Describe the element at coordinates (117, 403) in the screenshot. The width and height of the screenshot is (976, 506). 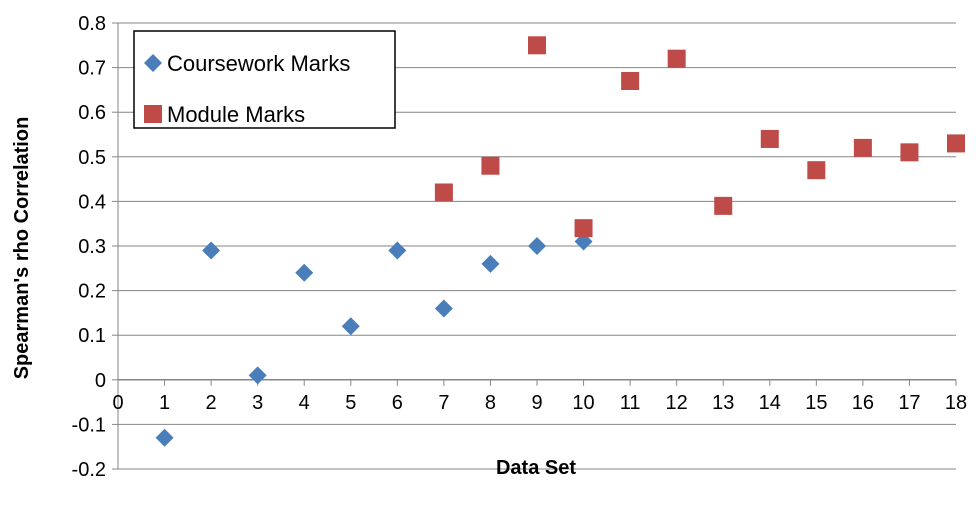
I see `x-tick-label: 0` at that location.